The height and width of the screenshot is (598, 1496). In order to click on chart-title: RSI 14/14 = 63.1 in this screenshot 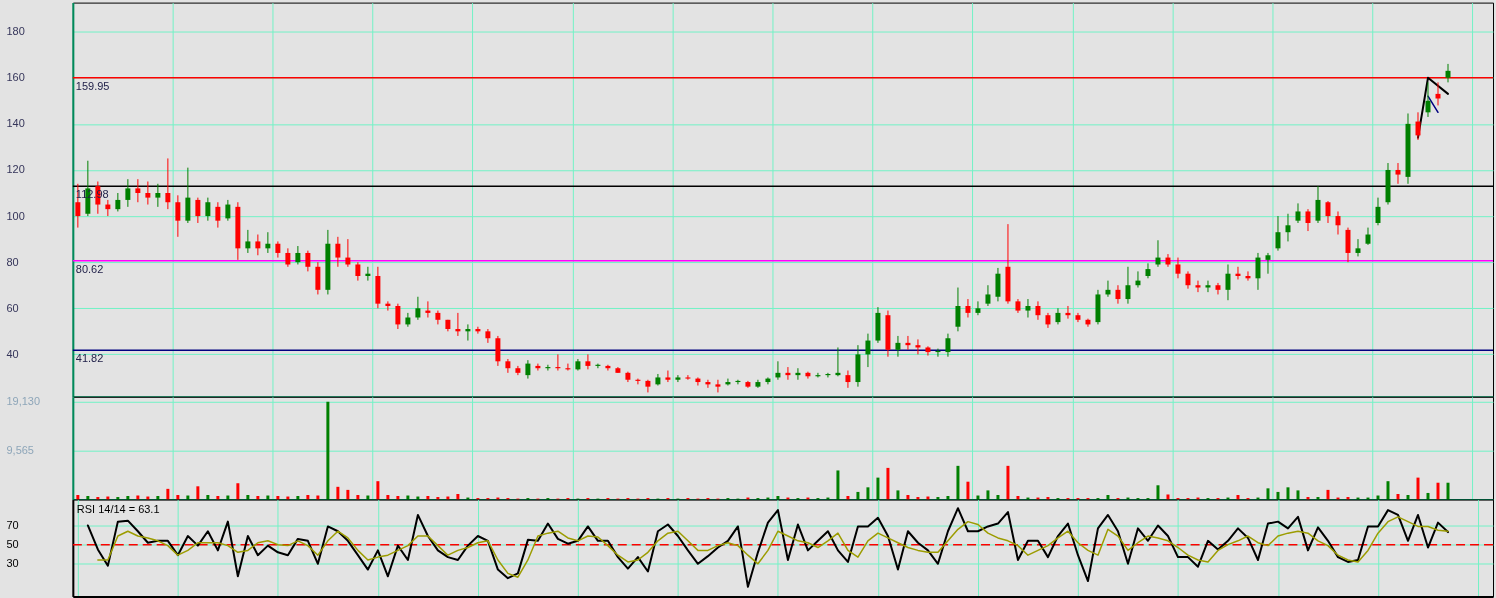, I will do `click(118, 508)`.